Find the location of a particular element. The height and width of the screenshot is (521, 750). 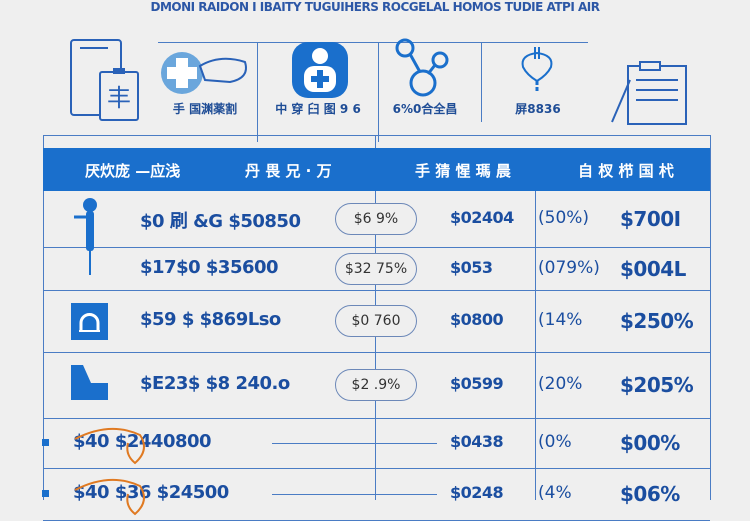

cell-amount: $E23$ $8 240.o is located at coordinates (215, 383).